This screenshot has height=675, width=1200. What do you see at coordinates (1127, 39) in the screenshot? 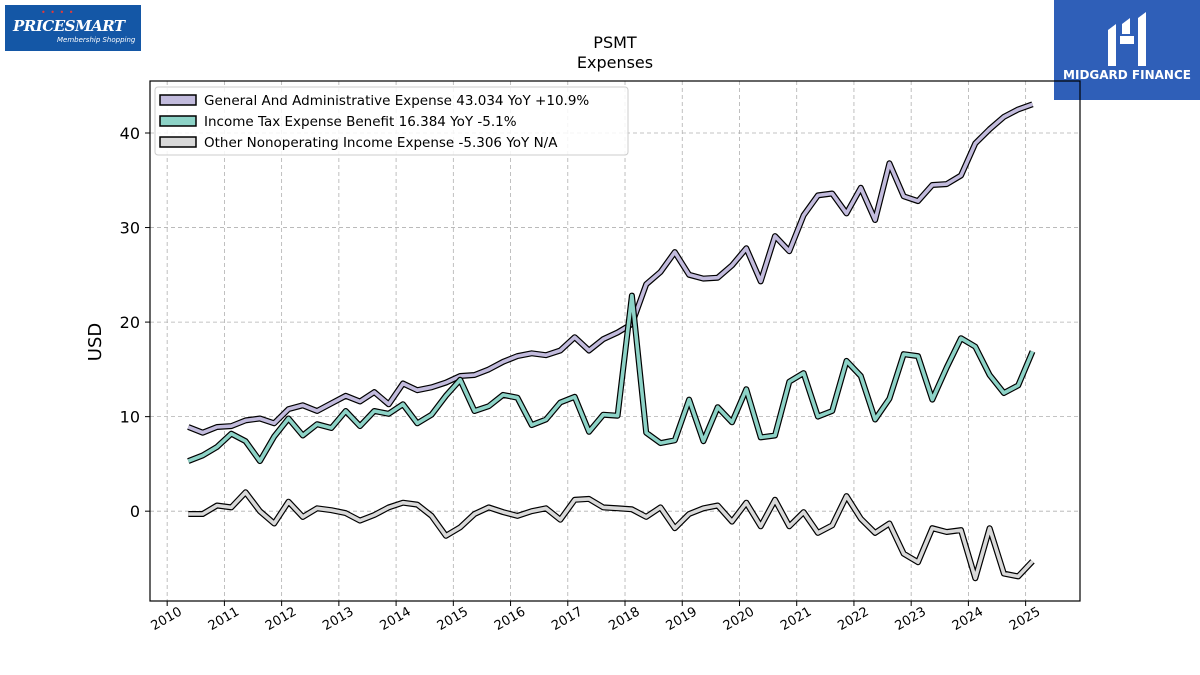
I see `midgard-finance-emblem-icon` at bounding box center [1127, 39].